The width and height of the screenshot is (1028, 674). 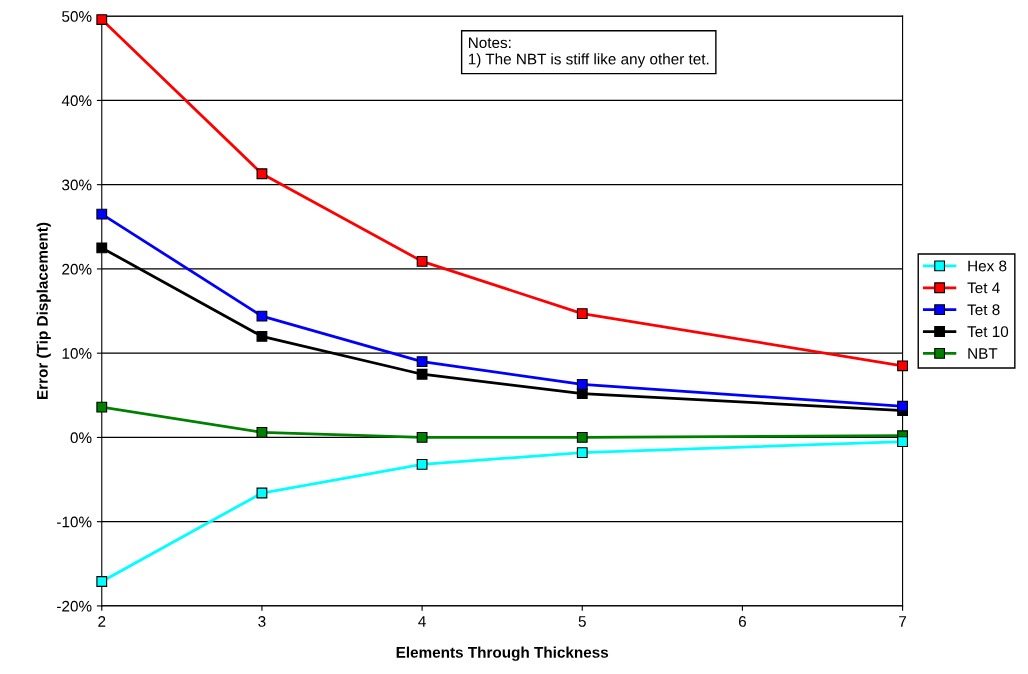 I want to click on x-tick-label: 3, so click(x=262, y=621).